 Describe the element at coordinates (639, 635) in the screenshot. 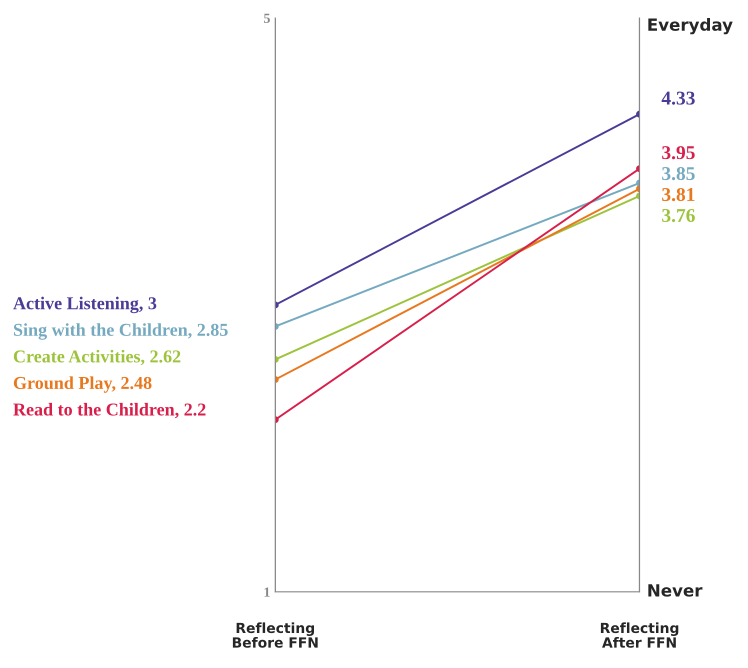

I see `x-tick-label: Reflecting After FFN` at that location.